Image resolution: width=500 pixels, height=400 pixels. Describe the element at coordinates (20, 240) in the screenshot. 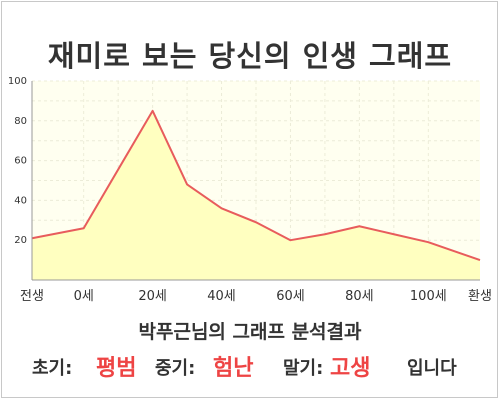

I see `y-tick-label: 20` at that location.